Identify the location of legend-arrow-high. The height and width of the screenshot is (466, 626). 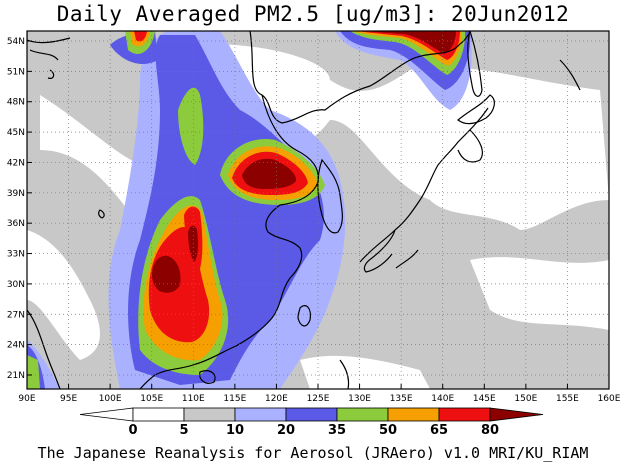
(516, 414).